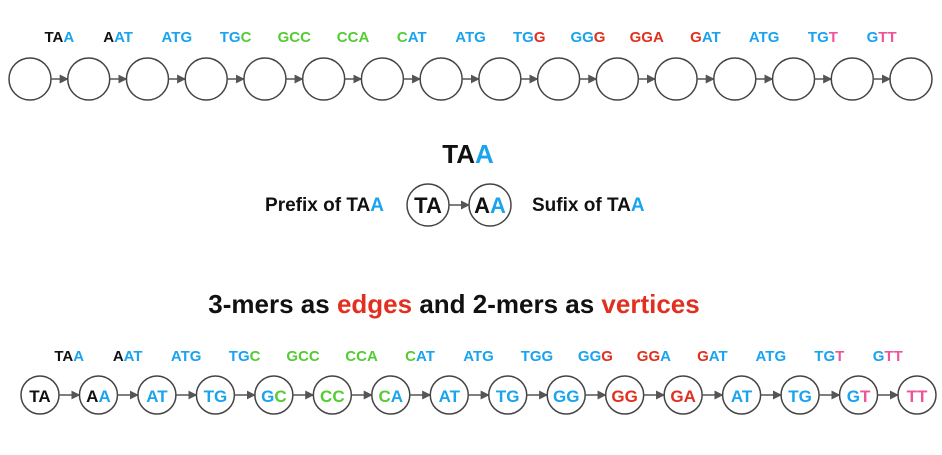  I want to click on example-edge: TA AA, so click(459, 205).